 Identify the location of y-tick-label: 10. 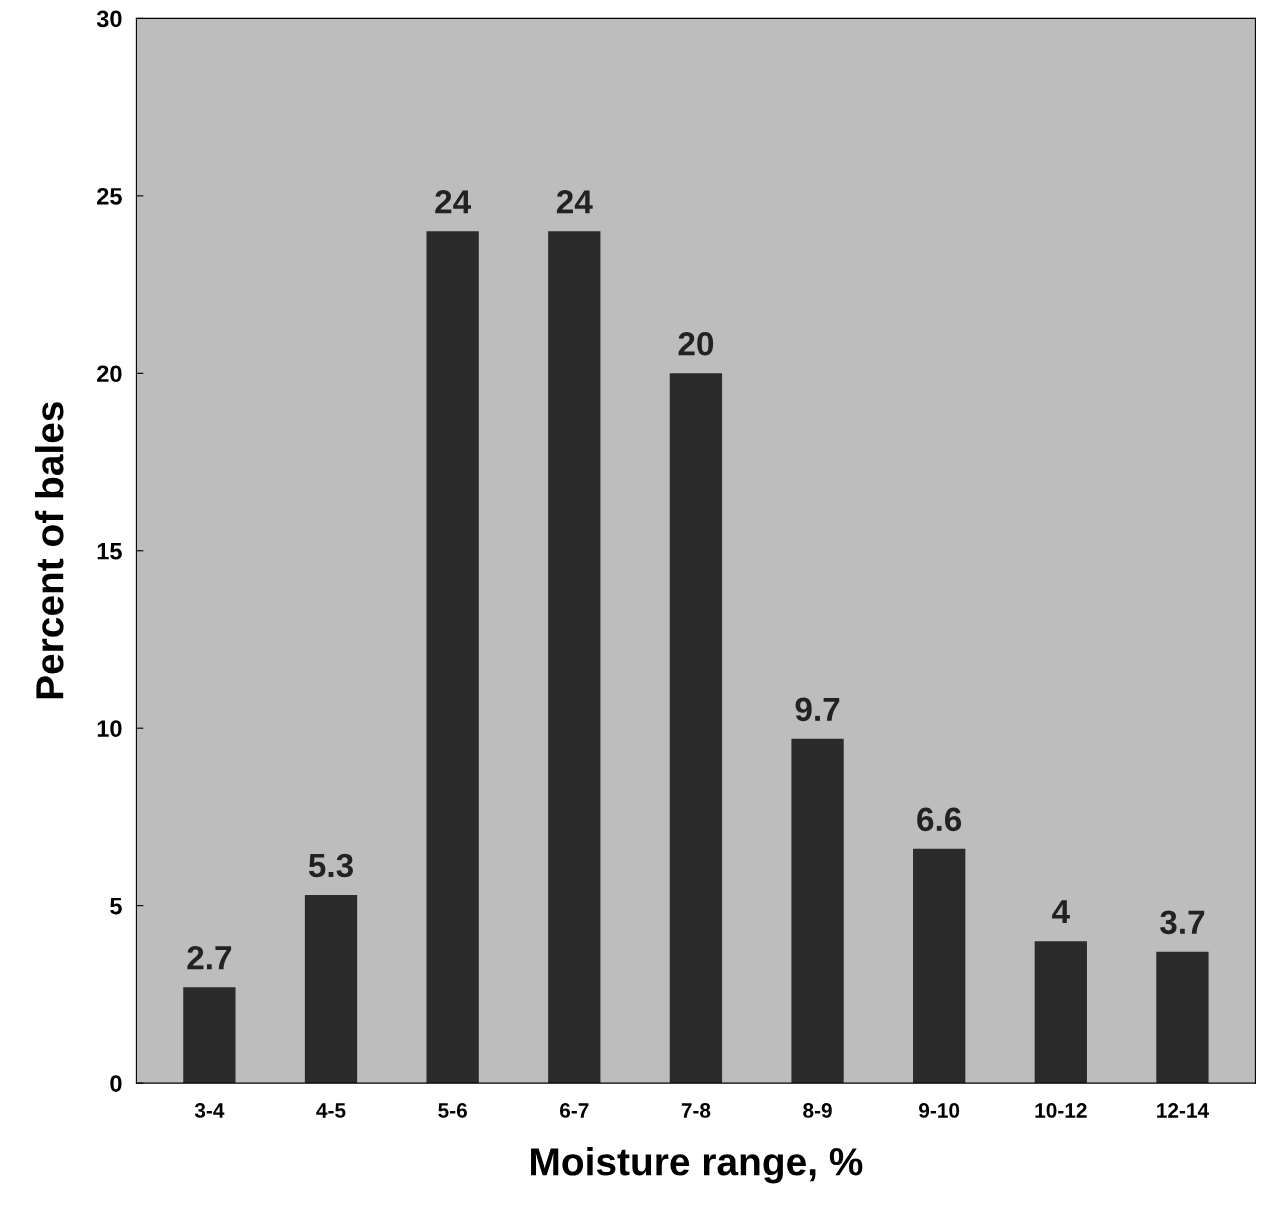
(109, 728).